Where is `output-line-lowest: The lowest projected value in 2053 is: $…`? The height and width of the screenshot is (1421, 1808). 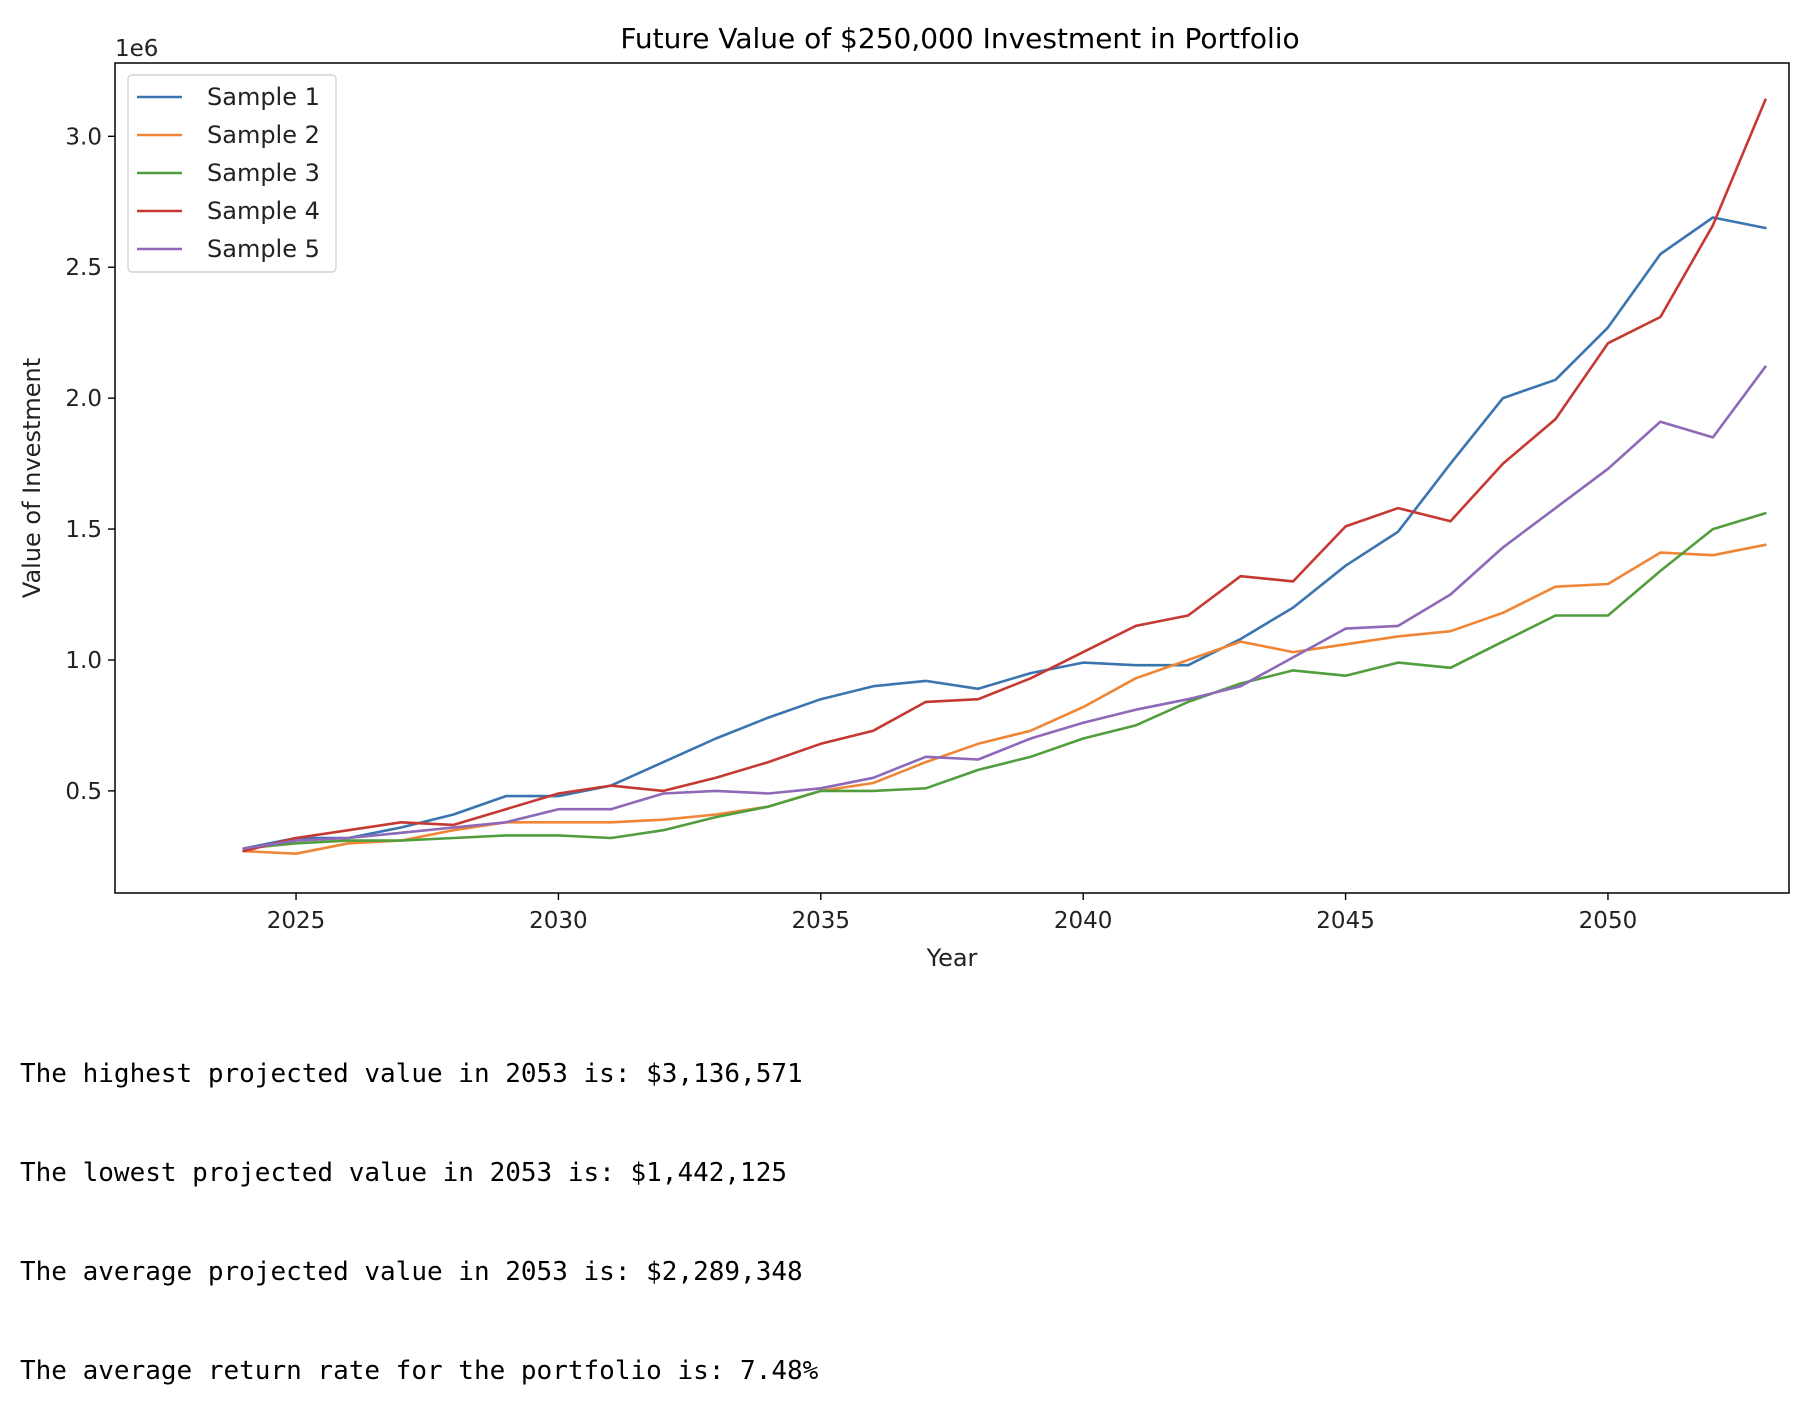
output-line-lowest: The lowest projected value in 2053 is: $… is located at coordinates (404, 1173).